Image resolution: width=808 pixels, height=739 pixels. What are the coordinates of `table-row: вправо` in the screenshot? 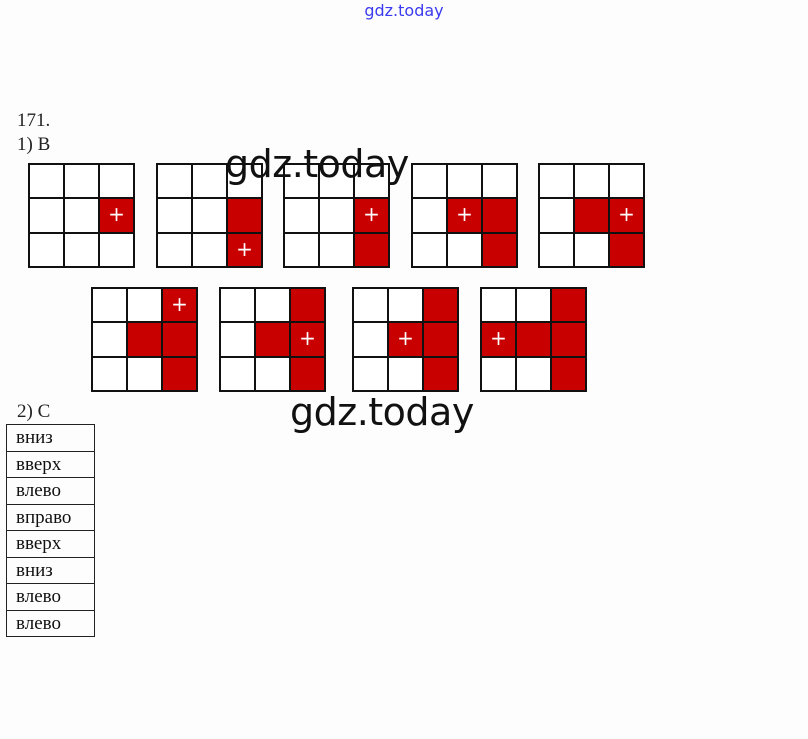 It's located at (50, 517).